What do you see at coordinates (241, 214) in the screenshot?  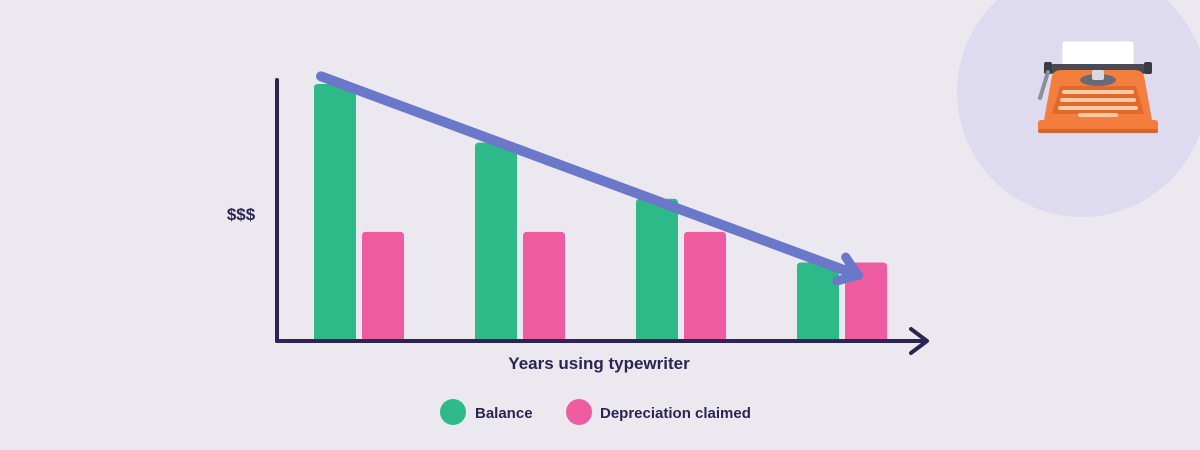 I see `y-axis-title: $$$` at bounding box center [241, 214].